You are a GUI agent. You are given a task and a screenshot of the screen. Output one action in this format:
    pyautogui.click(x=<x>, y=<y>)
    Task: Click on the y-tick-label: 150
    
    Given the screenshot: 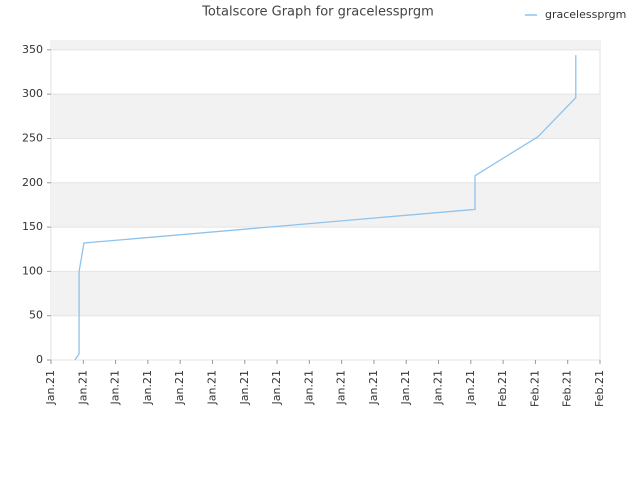 What is the action you would take?
    pyautogui.click(x=32, y=226)
    